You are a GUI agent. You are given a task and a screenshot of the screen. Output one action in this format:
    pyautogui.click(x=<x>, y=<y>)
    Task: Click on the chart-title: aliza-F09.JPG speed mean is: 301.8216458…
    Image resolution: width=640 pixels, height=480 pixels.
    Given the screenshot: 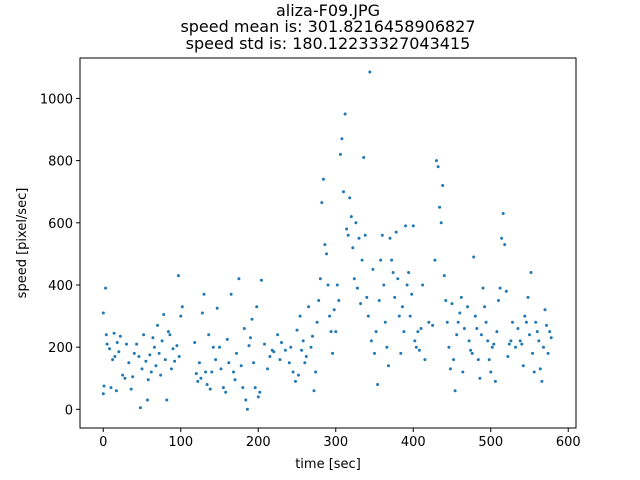 What is the action you would take?
    pyautogui.click(x=327, y=27)
    